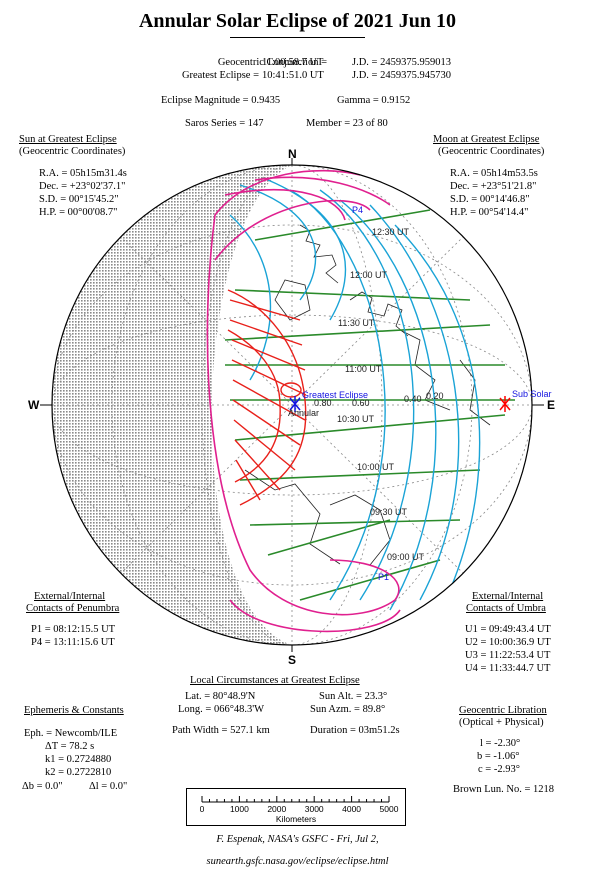 Image resolution: width=595 pixels, height=882 pixels. I want to click on p4-label: P4, so click(357, 210).